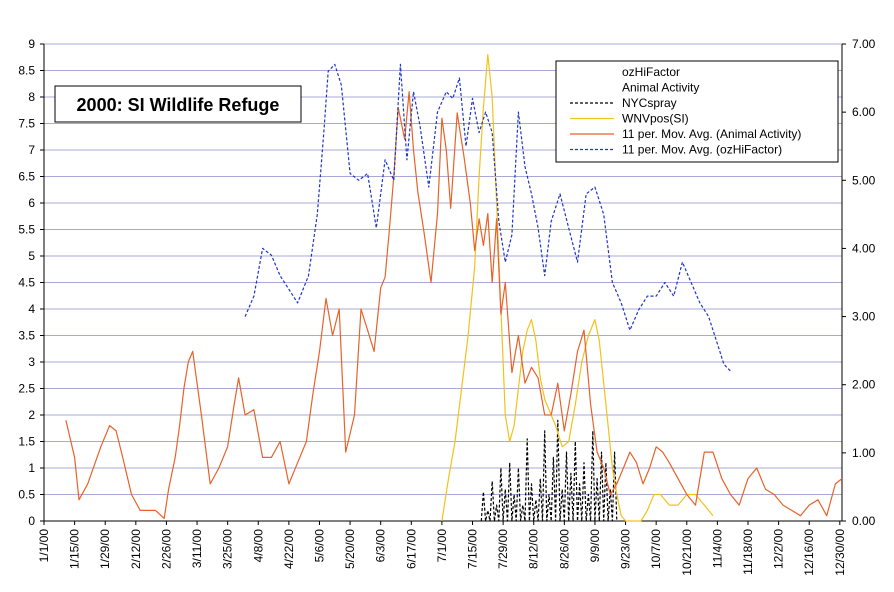 The width and height of the screenshot is (894, 592). What do you see at coordinates (31, 97) in the screenshot?
I see `y-tick-label: 8` at bounding box center [31, 97].